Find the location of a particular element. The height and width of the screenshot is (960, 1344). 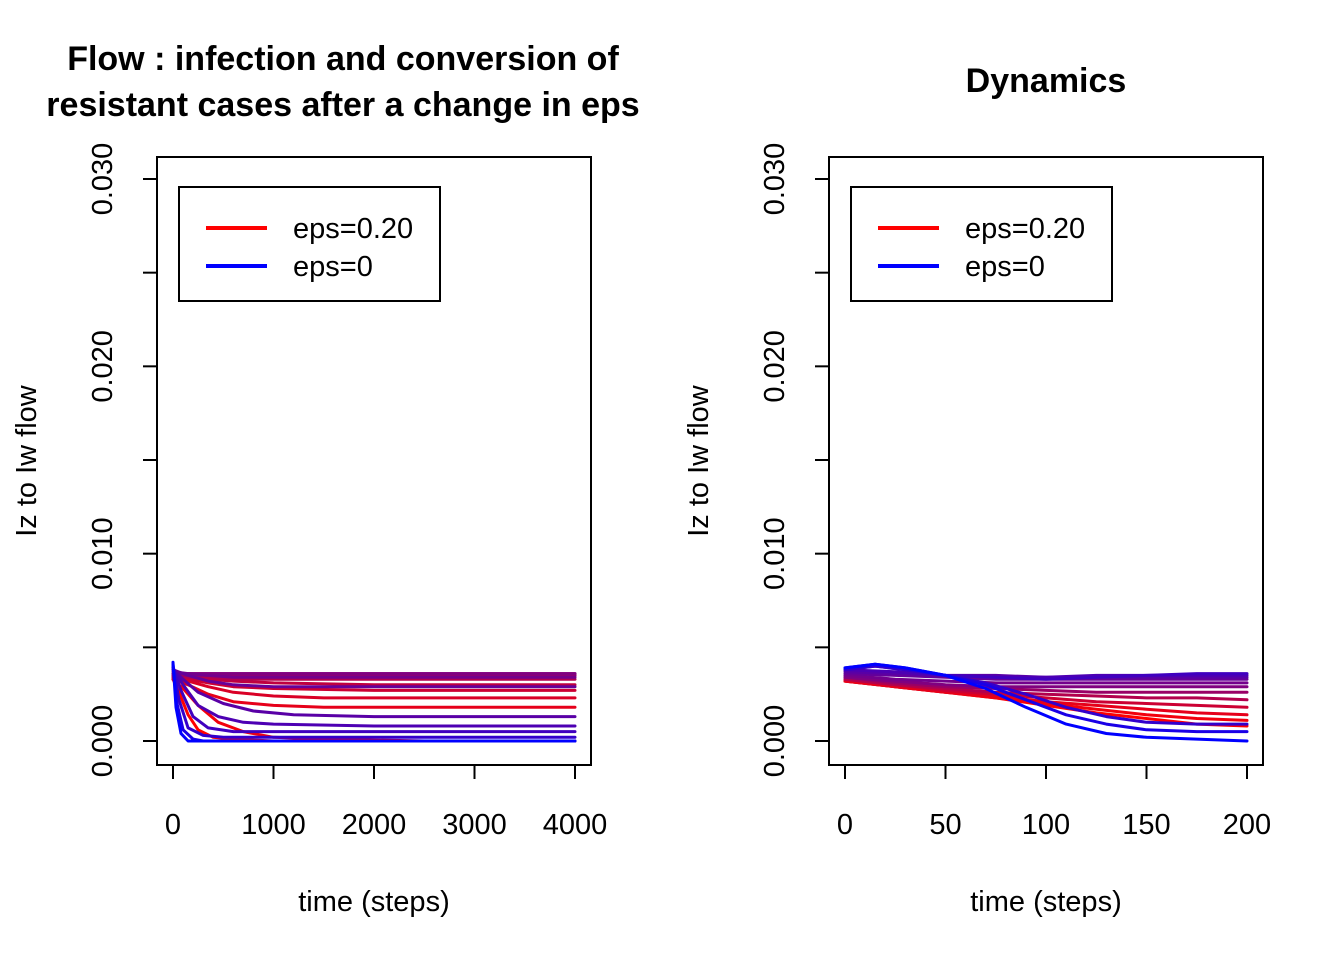

panel-1-legend-box is located at coordinates (309, 244).